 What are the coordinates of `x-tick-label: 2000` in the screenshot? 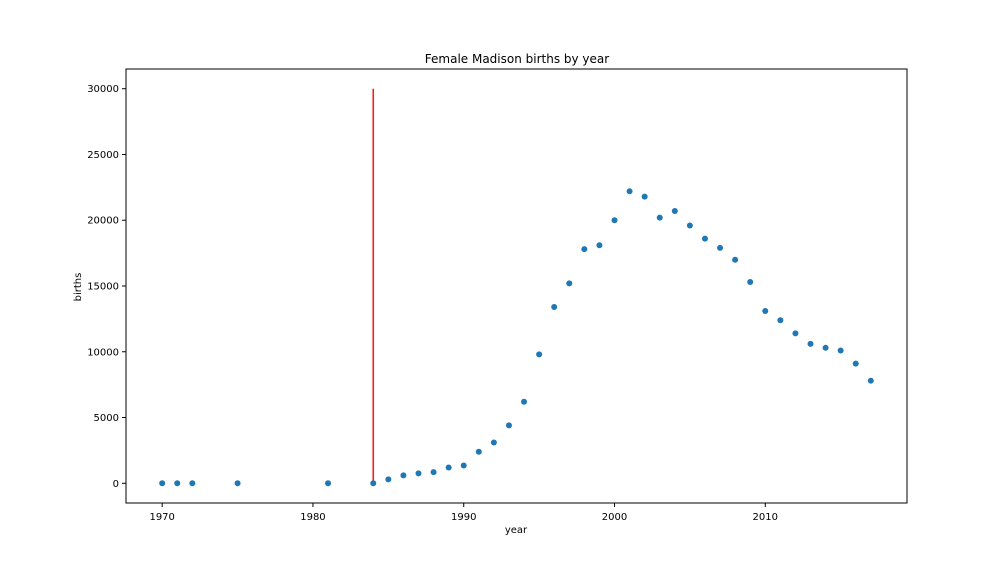 It's located at (614, 517).